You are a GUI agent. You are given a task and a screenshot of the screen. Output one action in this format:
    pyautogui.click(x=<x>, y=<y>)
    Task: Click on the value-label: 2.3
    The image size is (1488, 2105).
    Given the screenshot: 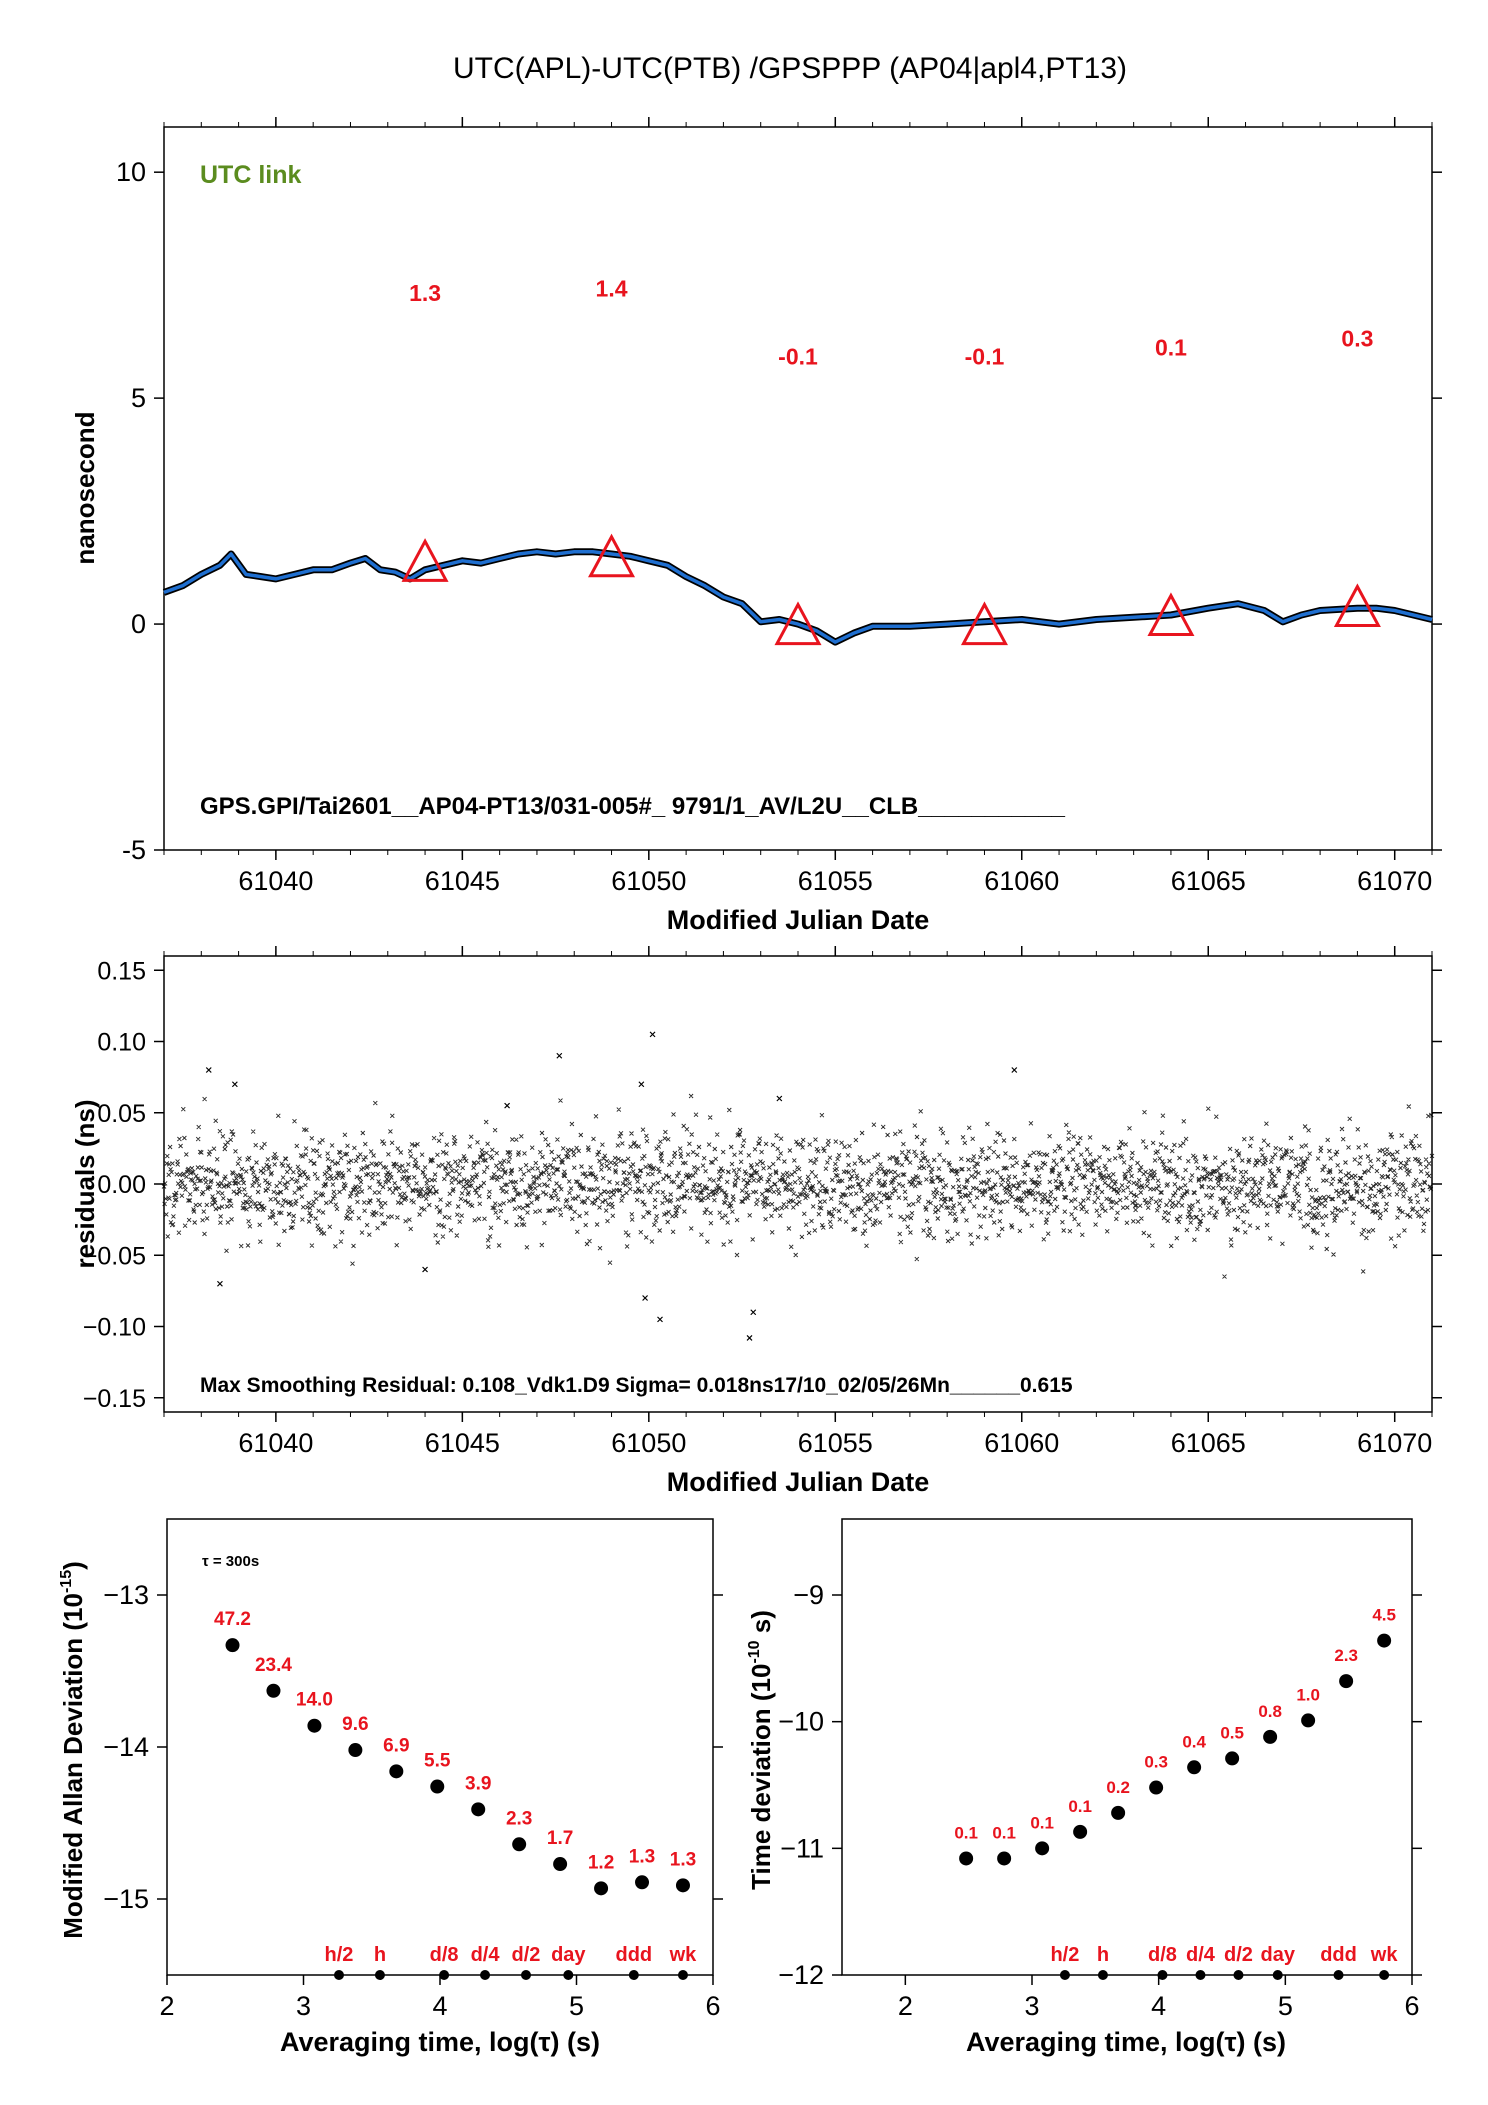 What is the action you would take?
    pyautogui.click(x=519, y=1818)
    